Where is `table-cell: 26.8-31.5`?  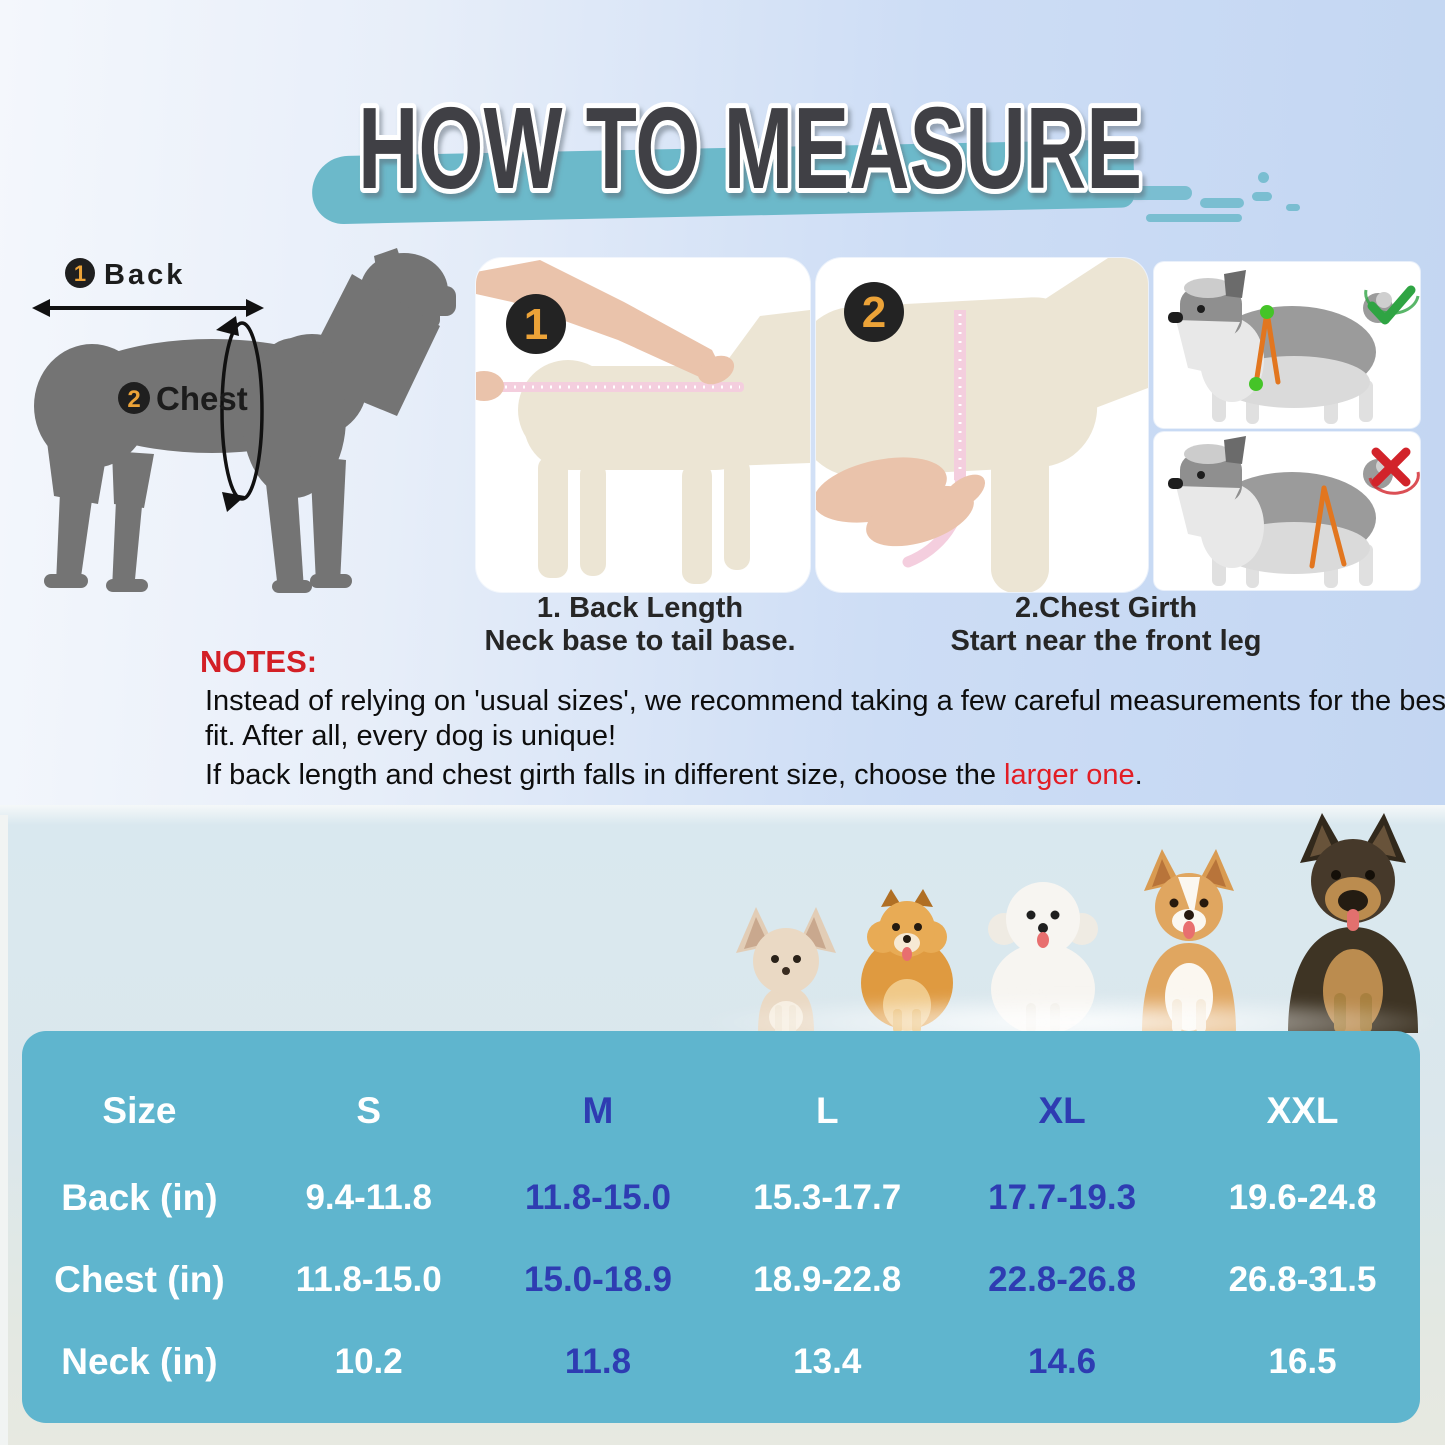 table-cell: 26.8-31.5 is located at coordinates (1302, 1279).